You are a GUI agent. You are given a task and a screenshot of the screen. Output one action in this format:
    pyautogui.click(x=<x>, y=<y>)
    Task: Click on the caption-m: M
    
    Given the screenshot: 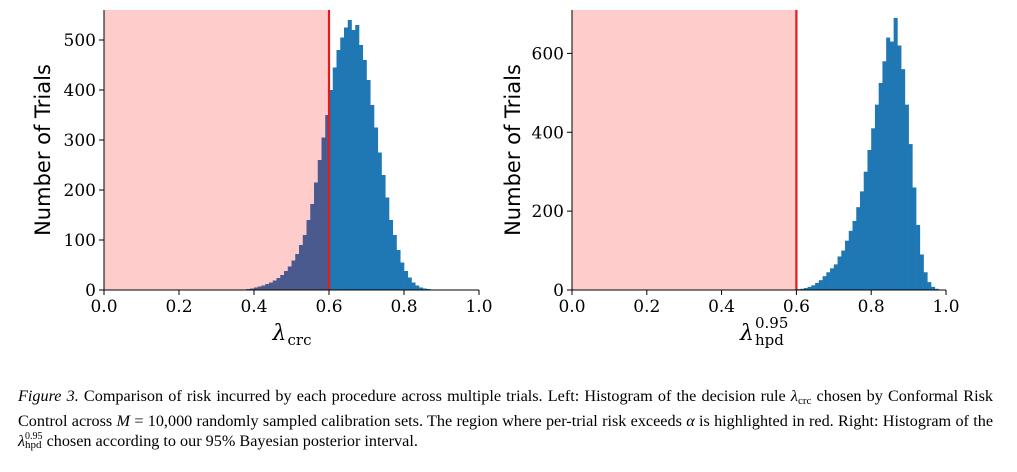 What is the action you would take?
    pyautogui.click(x=123, y=421)
    